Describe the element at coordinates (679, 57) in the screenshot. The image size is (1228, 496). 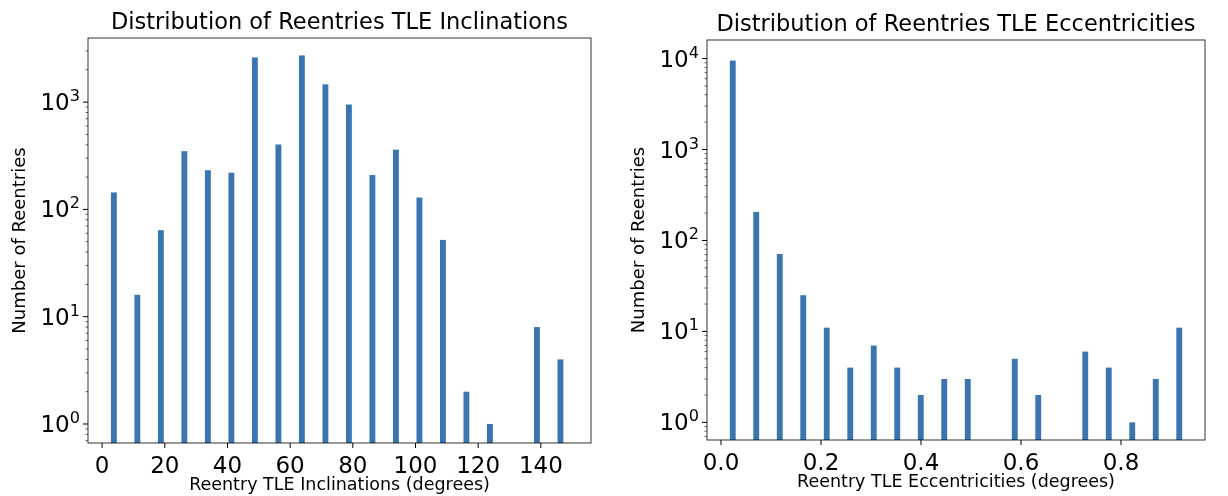
I see `y-tick-label: 10$^{4}$` at that location.